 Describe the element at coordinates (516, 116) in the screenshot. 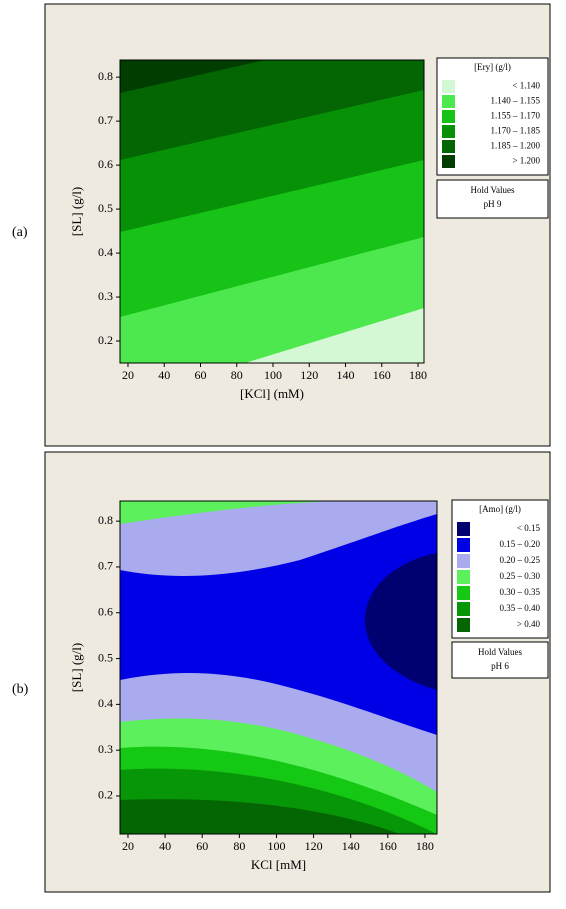

I see `legend-label: 1.155 – 1.170` at that location.